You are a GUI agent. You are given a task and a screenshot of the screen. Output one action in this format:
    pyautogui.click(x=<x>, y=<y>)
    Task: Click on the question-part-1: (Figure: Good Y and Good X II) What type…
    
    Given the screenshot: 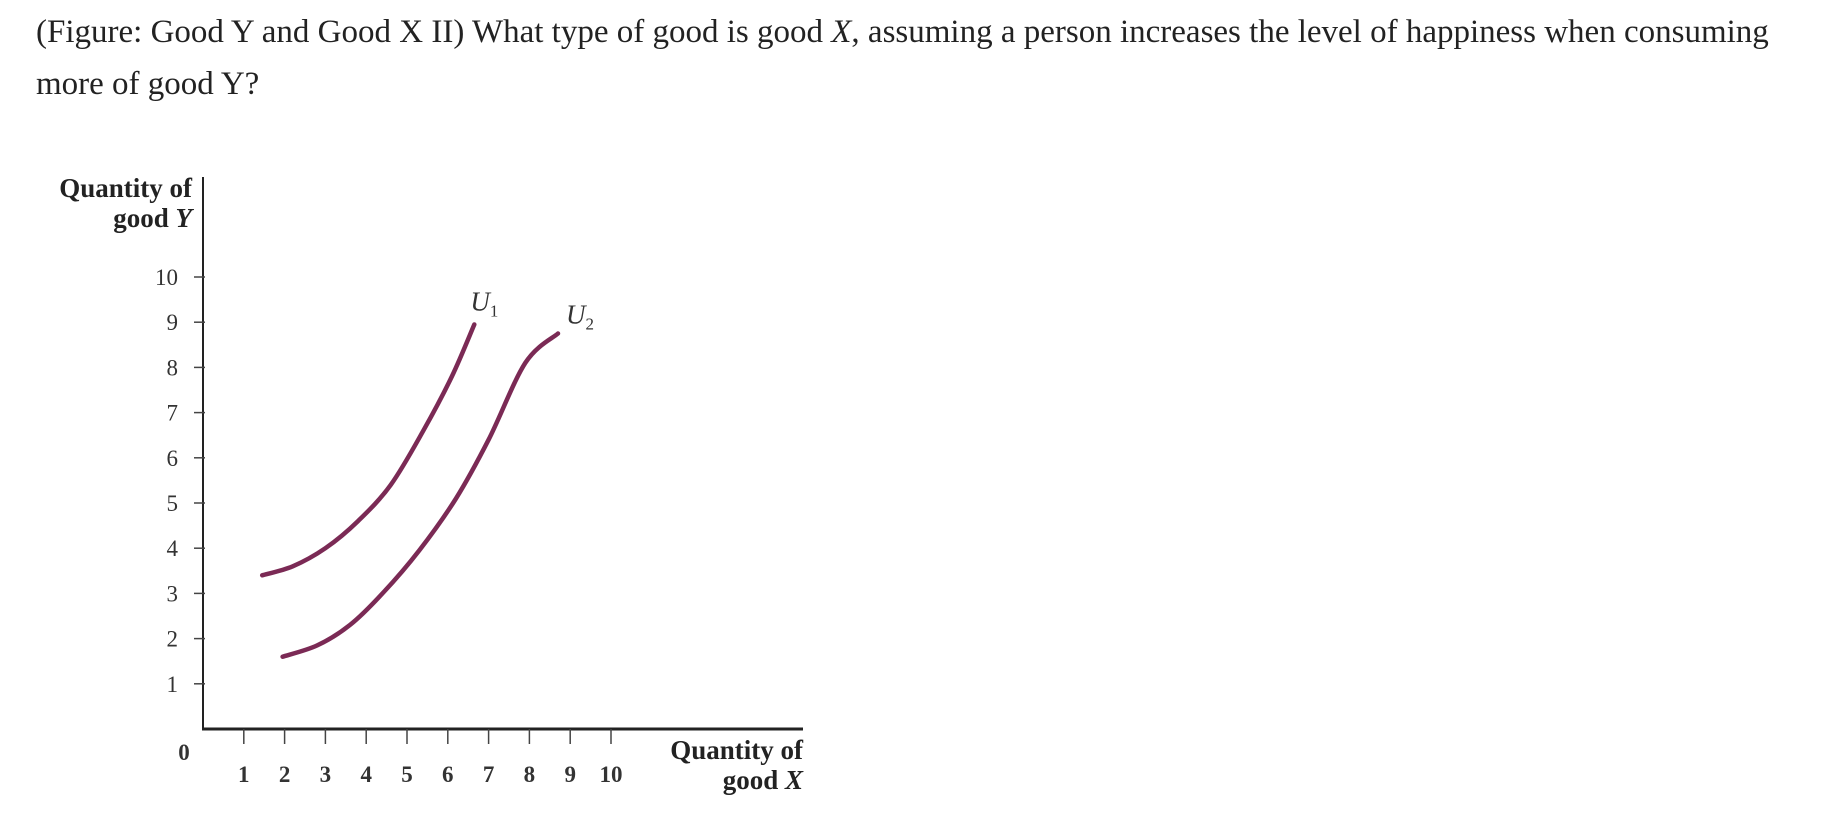 What is the action you would take?
    pyautogui.click(x=434, y=32)
    